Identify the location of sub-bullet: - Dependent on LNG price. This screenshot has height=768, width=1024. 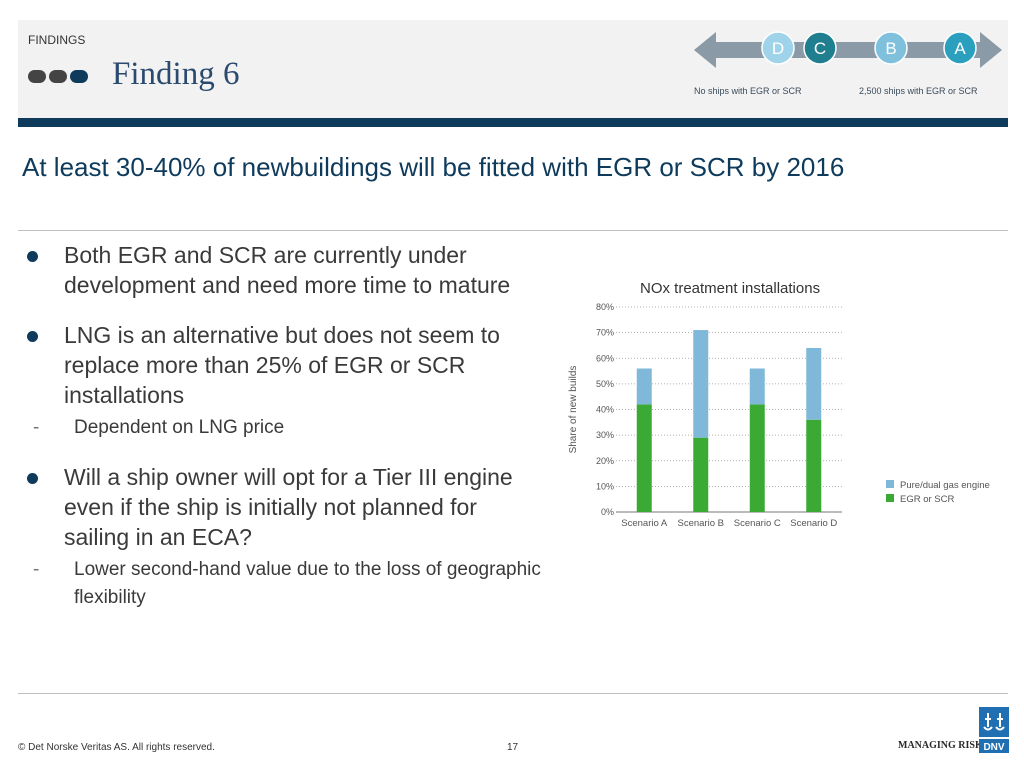
(284, 428).